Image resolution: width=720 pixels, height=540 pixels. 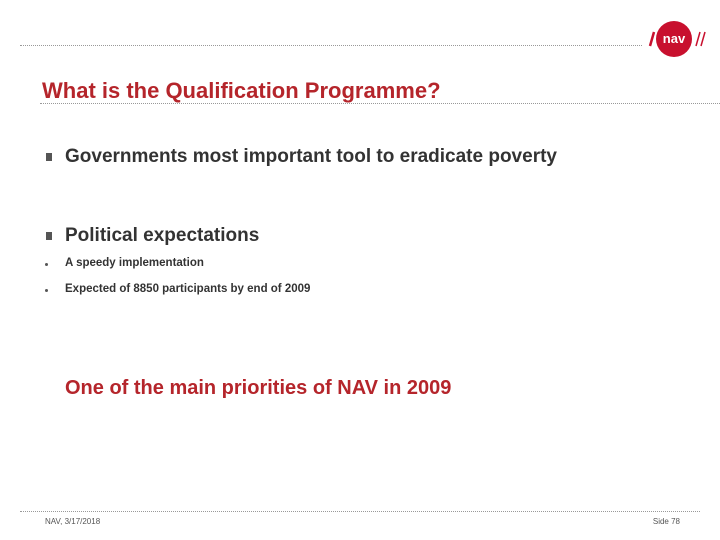 I want to click on logo-text: nav, so click(x=674, y=38).